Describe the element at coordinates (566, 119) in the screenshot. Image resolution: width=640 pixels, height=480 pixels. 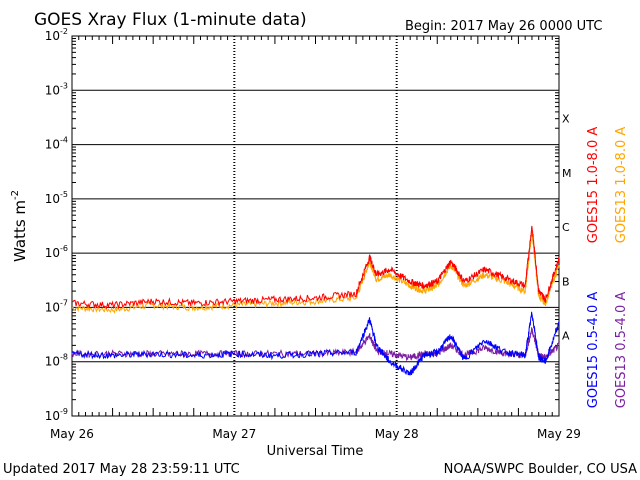
I see `flare-class-label: X` at that location.